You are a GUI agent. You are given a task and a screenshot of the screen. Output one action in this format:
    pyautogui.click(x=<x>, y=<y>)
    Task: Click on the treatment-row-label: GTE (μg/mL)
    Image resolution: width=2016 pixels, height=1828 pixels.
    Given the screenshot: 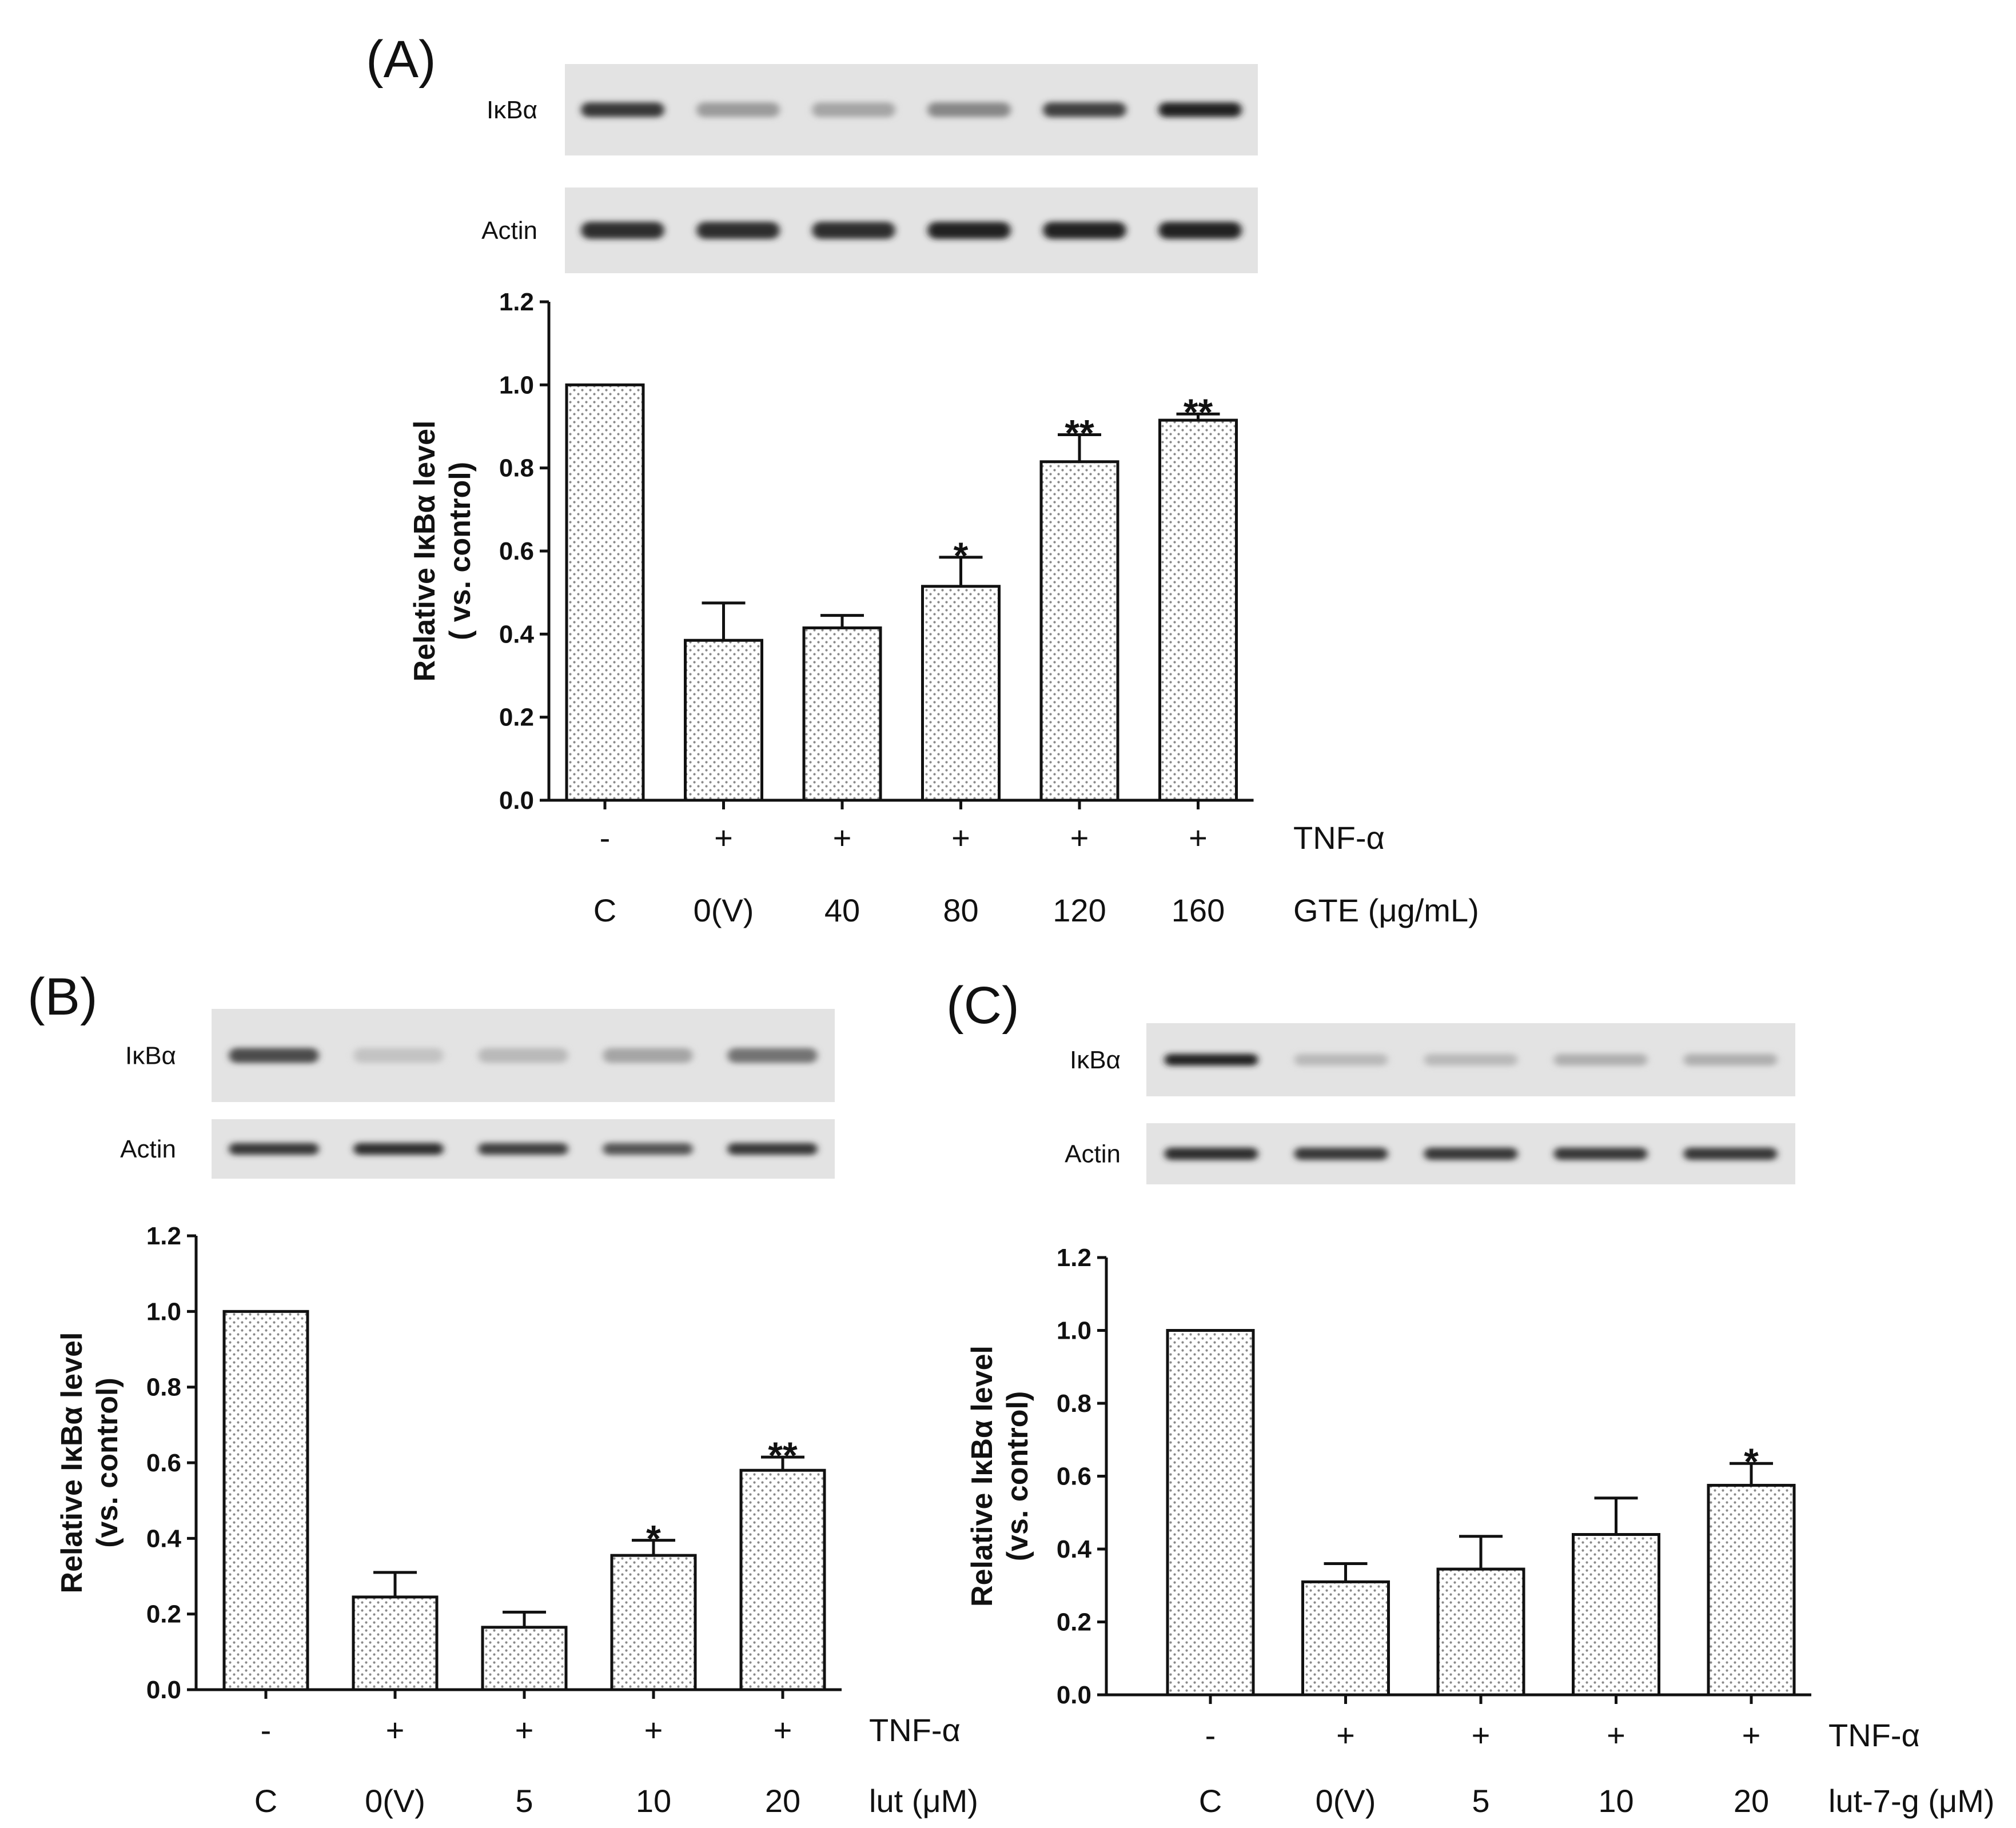 What is the action you would take?
    pyautogui.click(x=1386, y=910)
    